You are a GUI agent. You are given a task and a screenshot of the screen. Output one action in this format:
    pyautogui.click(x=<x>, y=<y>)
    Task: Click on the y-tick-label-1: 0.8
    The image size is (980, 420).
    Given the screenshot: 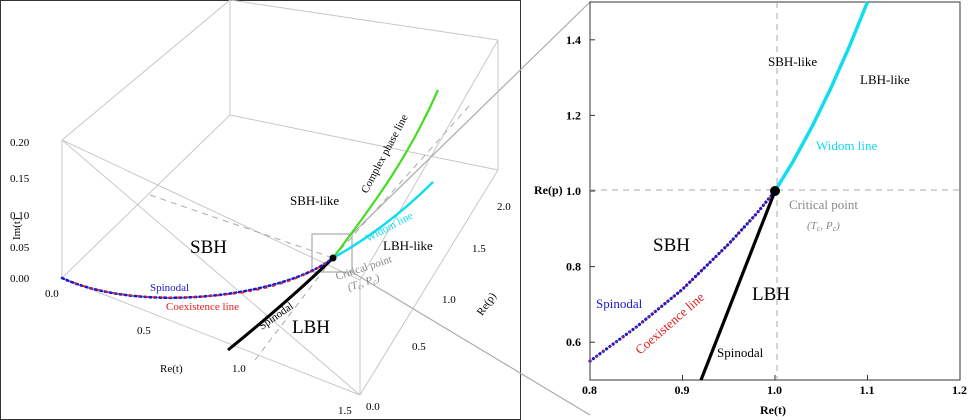 What is the action you would take?
    pyautogui.click(x=573, y=267)
    